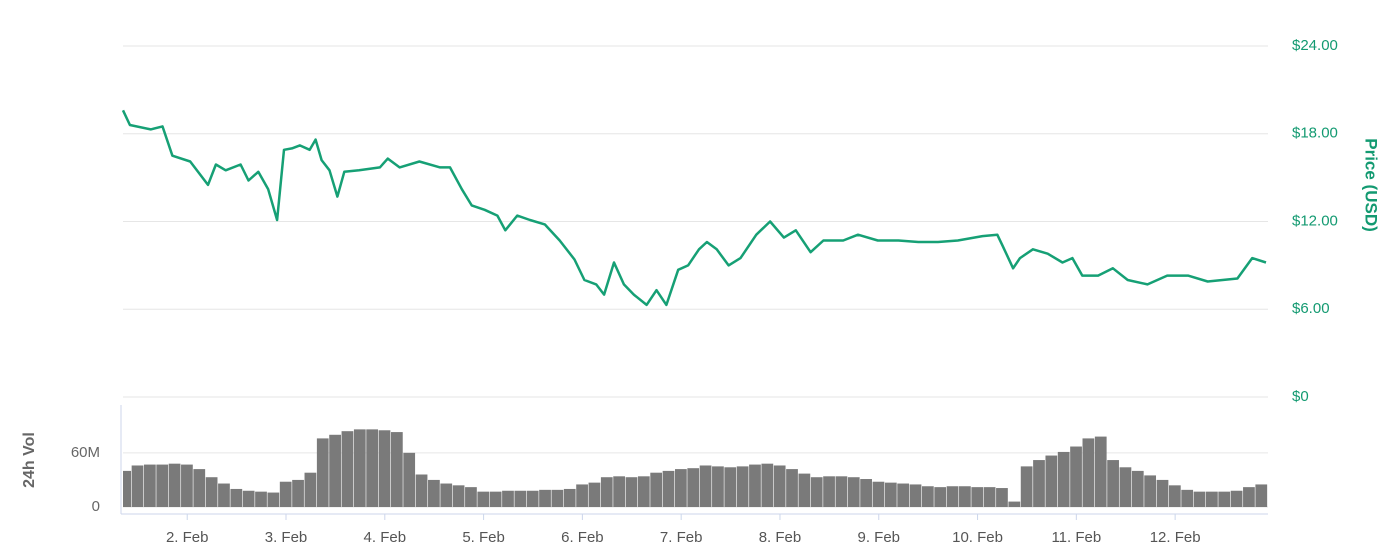 This screenshot has height=554, width=1399. I want to click on y-tick-label: $0, so click(1300, 396).